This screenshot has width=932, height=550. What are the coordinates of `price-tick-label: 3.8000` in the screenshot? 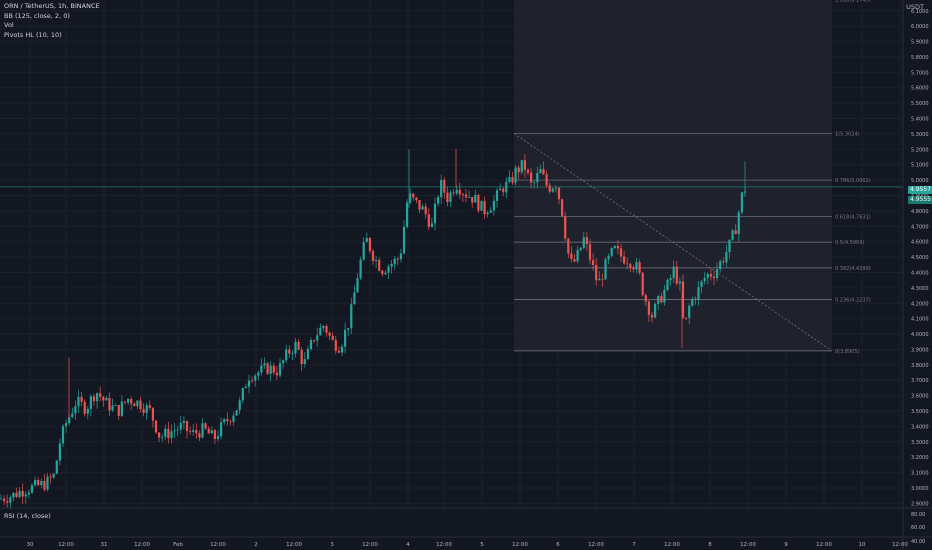 It's located at (920, 366).